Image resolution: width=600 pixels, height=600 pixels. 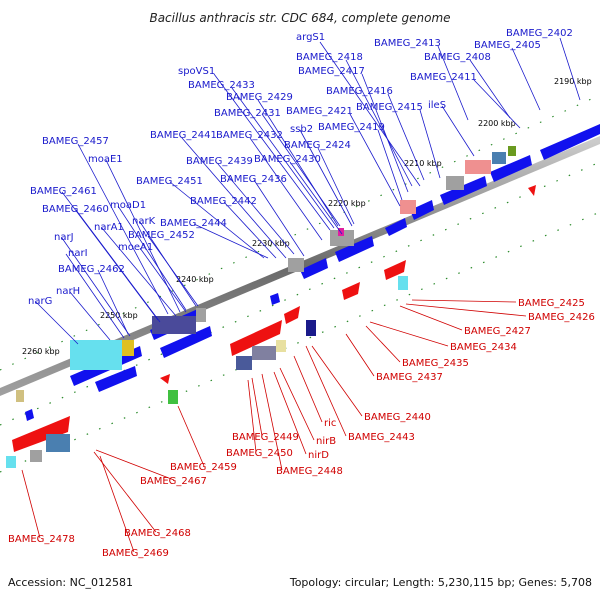 What do you see at coordinates (265, 437) in the screenshot?
I see `gene-label-bameg-2449: BAMEG_2449` at bounding box center [265, 437].